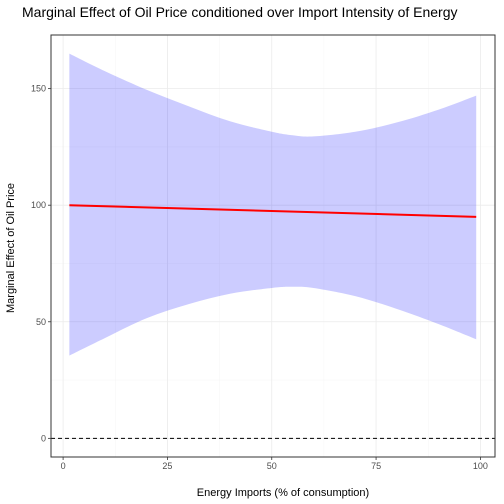 This screenshot has height=504, width=504. Describe the element at coordinates (38, 89) in the screenshot. I see `y-tick-label: 150` at that location.